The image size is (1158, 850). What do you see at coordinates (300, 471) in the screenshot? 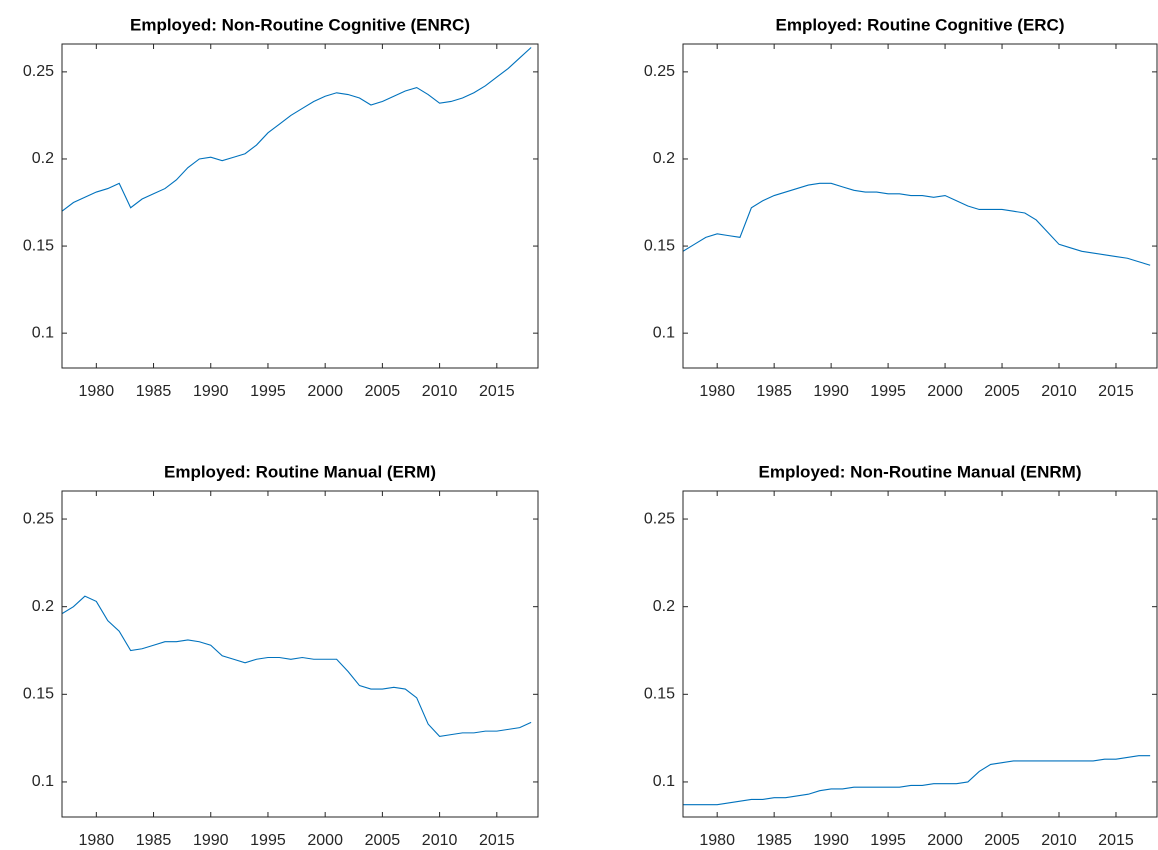
I see `chart-title: Employed: Routine Manual (ERM)` at bounding box center [300, 471].